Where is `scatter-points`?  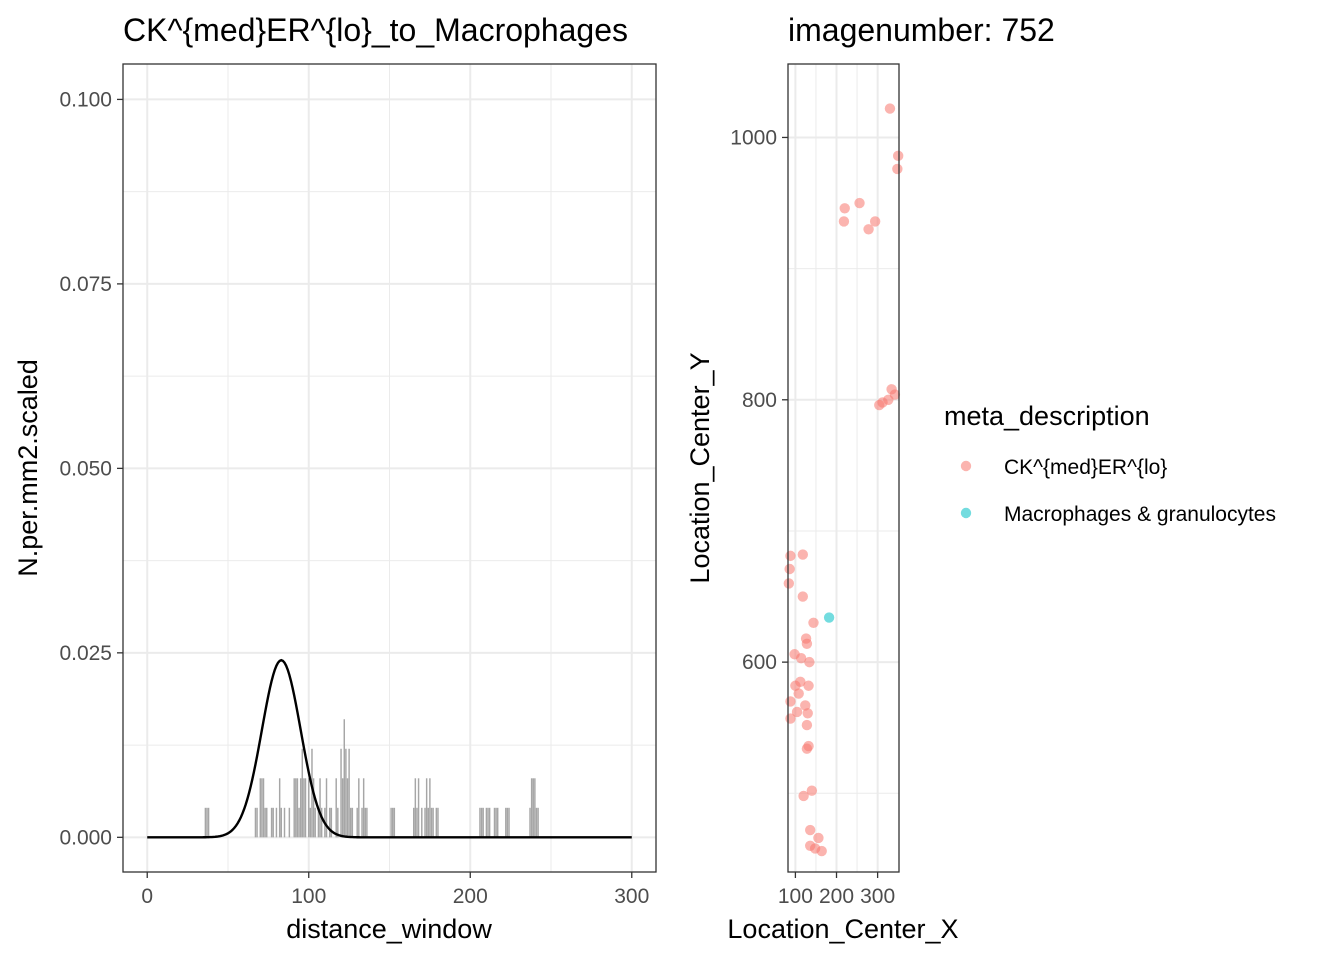 scatter-points is located at coordinates (843, 480).